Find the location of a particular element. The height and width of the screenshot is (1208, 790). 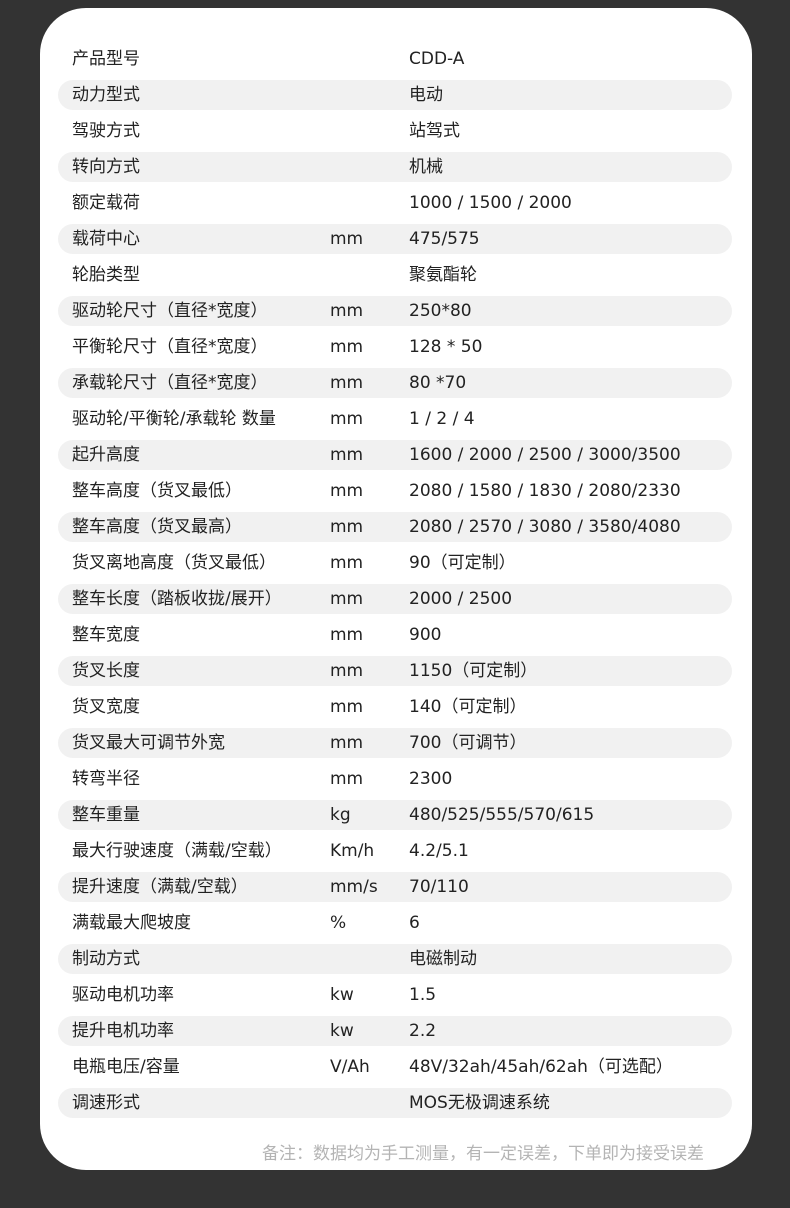

spec-row: 调速形式 MOS无极调速系统 is located at coordinates (395, 1103).